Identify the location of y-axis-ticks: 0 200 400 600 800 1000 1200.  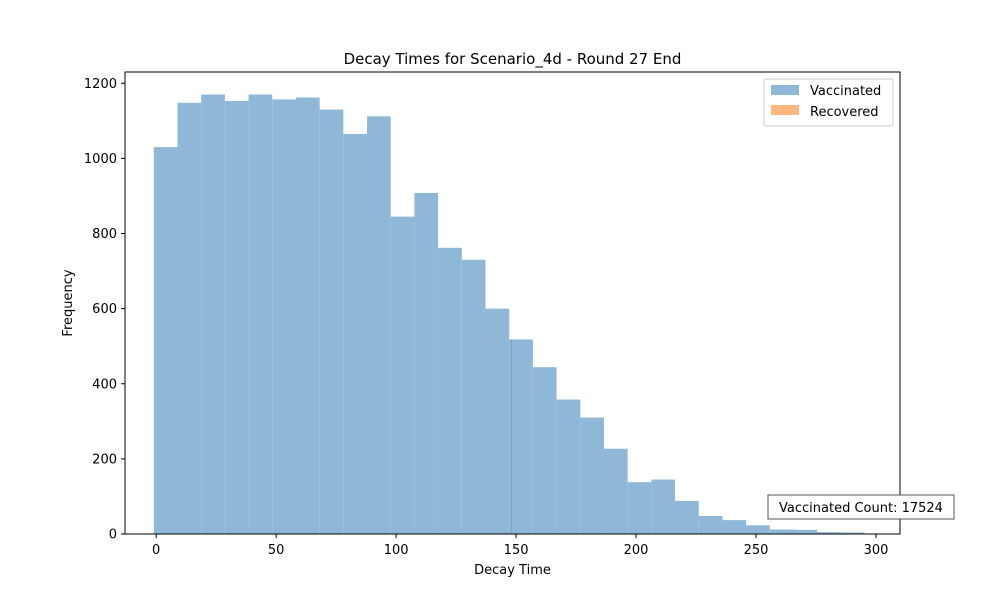
(104, 310).